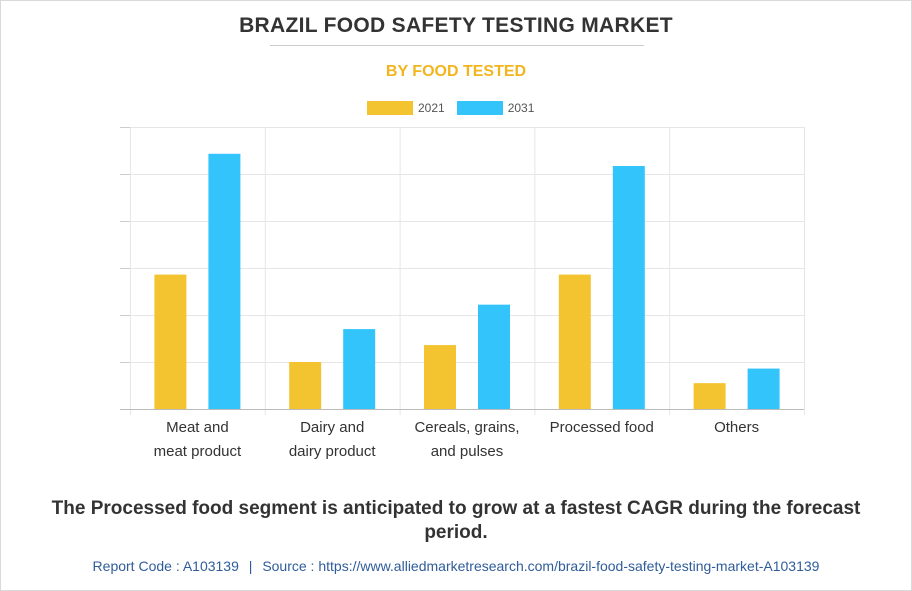 The height and width of the screenshot is (591, 912). I want to click on x-tick-label: dairy product, so click(333, 451).